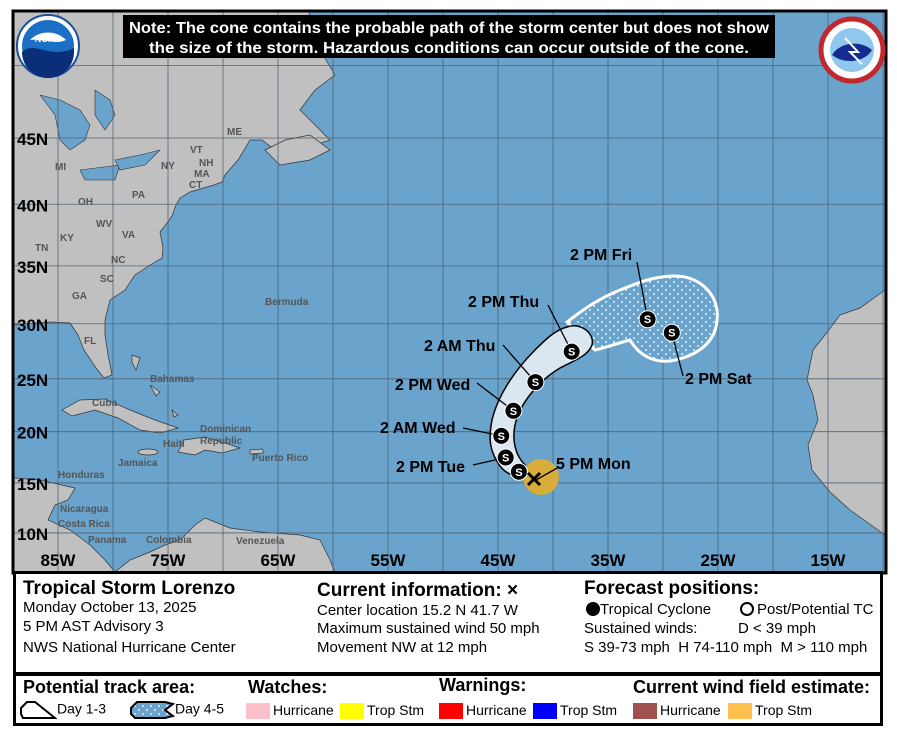 This screenshot has height=736, width=897. Describe the element at coordinates (503, 302) in the screenshot. I see `forecast-time-label: 2 PM Thu` at that location.